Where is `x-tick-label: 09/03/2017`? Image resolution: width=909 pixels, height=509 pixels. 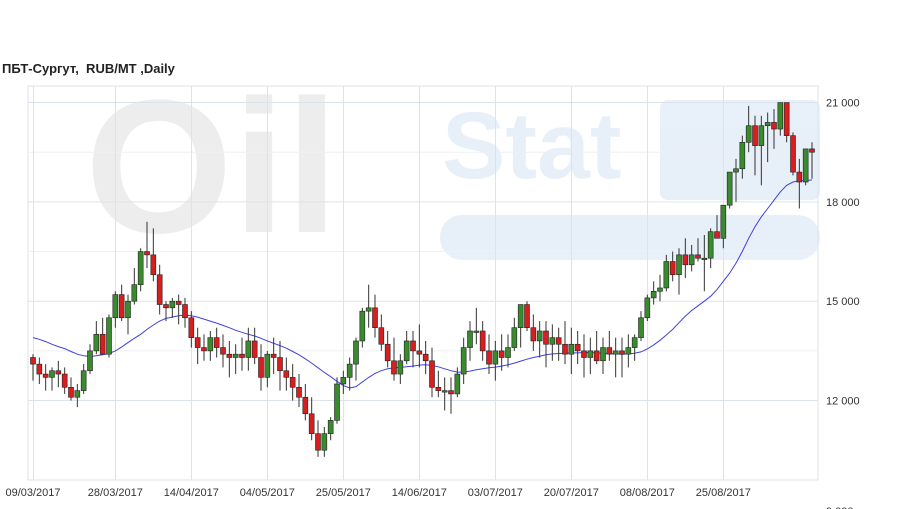
x-tick-label: 09/03/2017 is located at coordinates (32, 493).